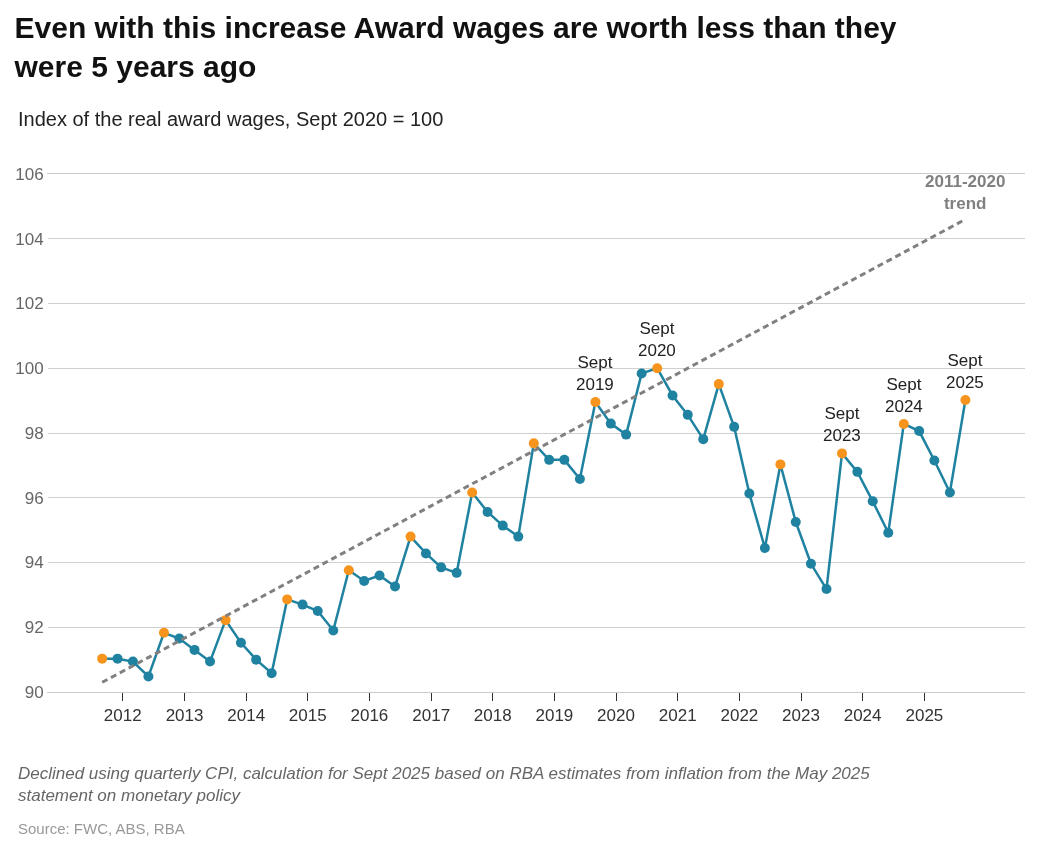 The height and width of the screenshot is (841, 1039). Describe the element at coordinates (29, 174) in the screenshot. I see `y-tick-label: 106` at that location.